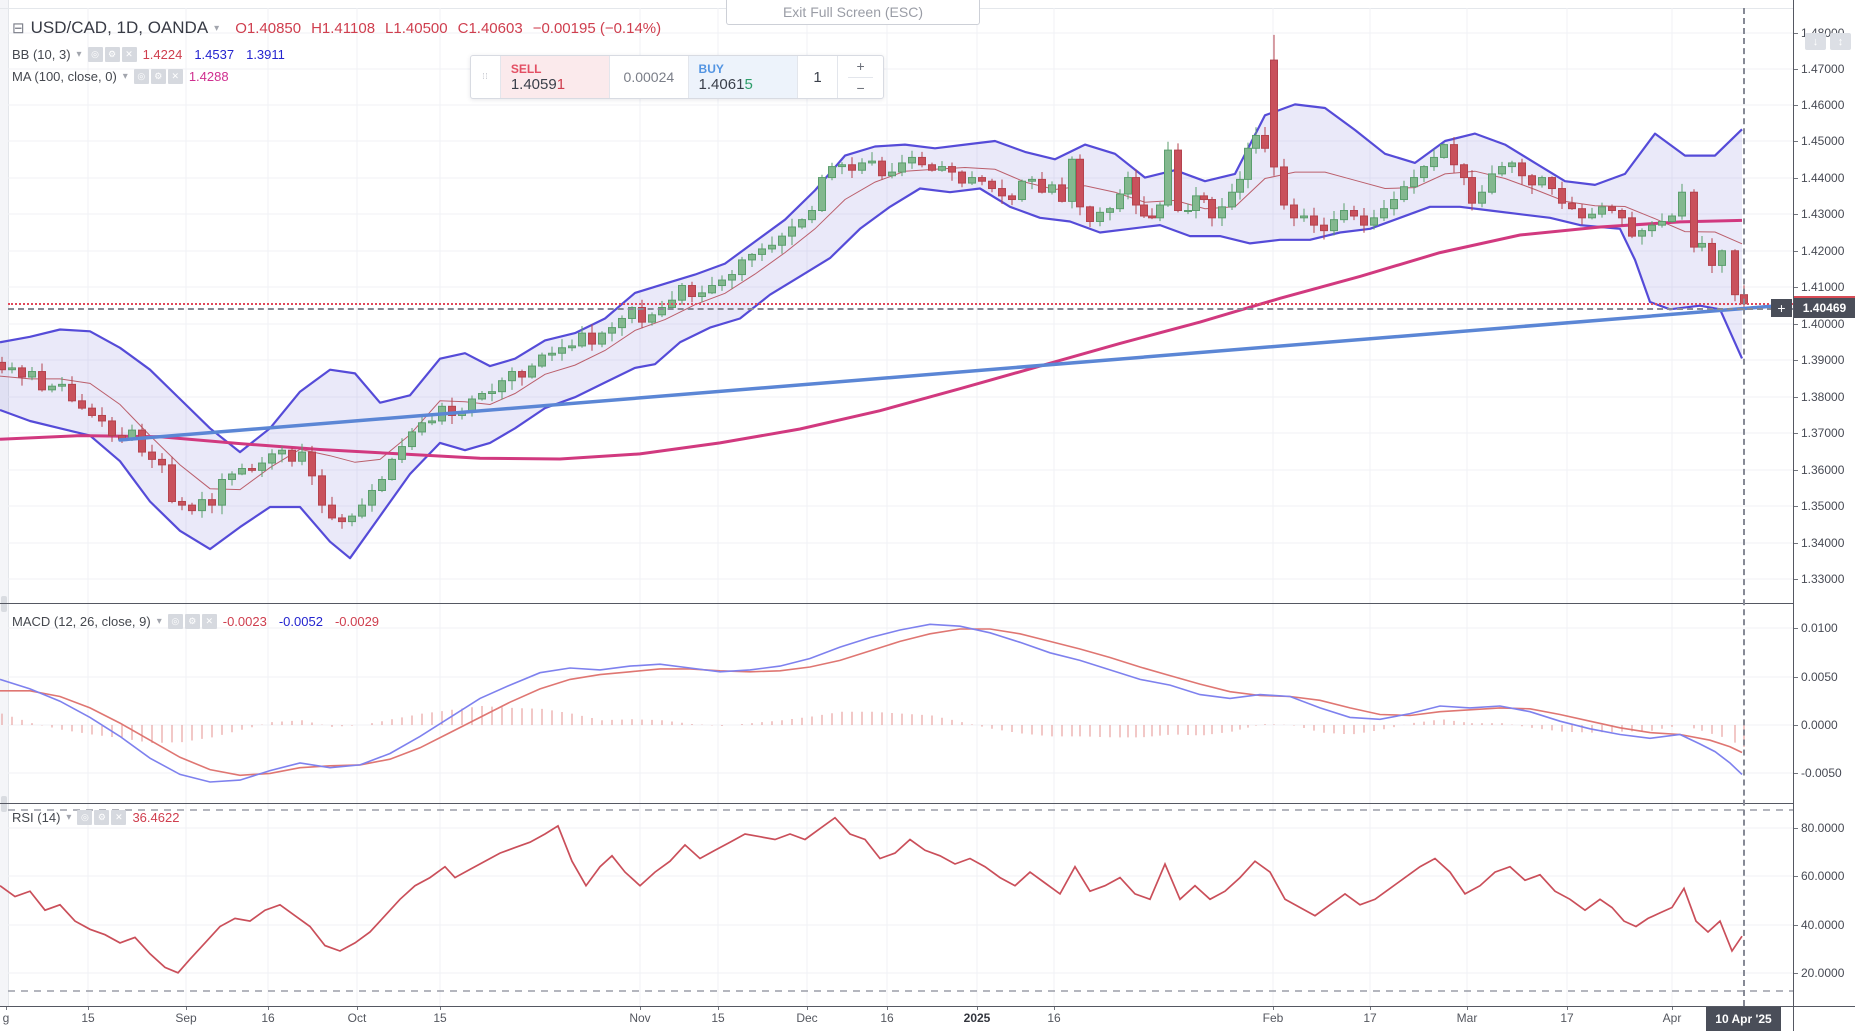 This screenshot has height=1031, width=1855. Describe the element at coordinates (1824, 828) in the screenshot. I see `price-tick-label: 80.0000` at that location.